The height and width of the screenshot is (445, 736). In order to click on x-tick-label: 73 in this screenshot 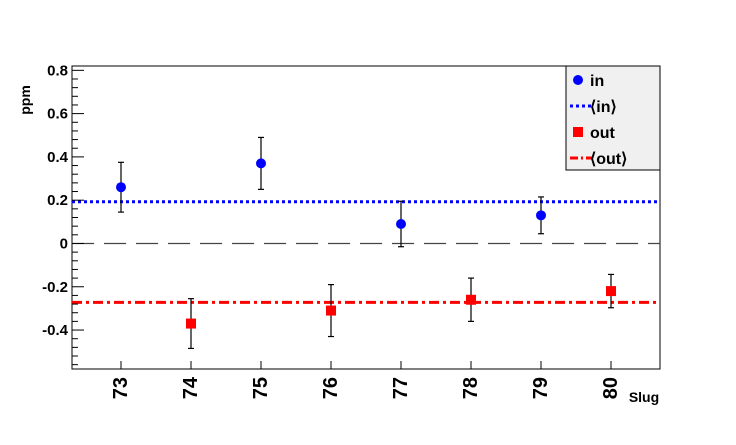, I will do `click(121, 388)`.